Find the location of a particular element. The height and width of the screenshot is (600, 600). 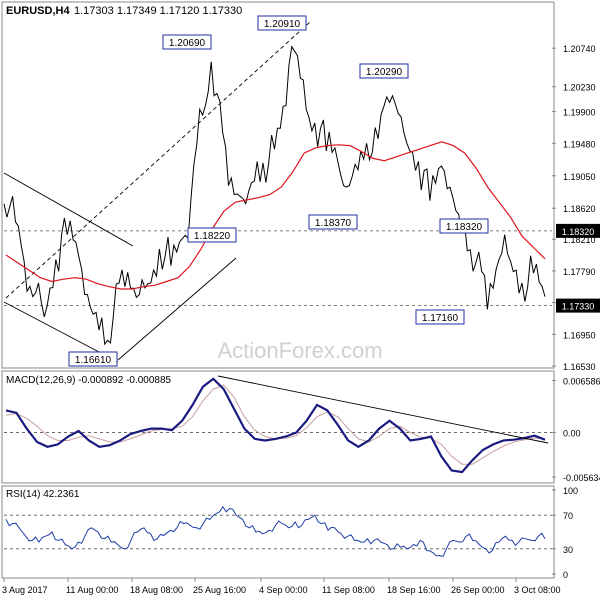

price-y-tick-label: 1.19050 is located at coordinates (579, 177).